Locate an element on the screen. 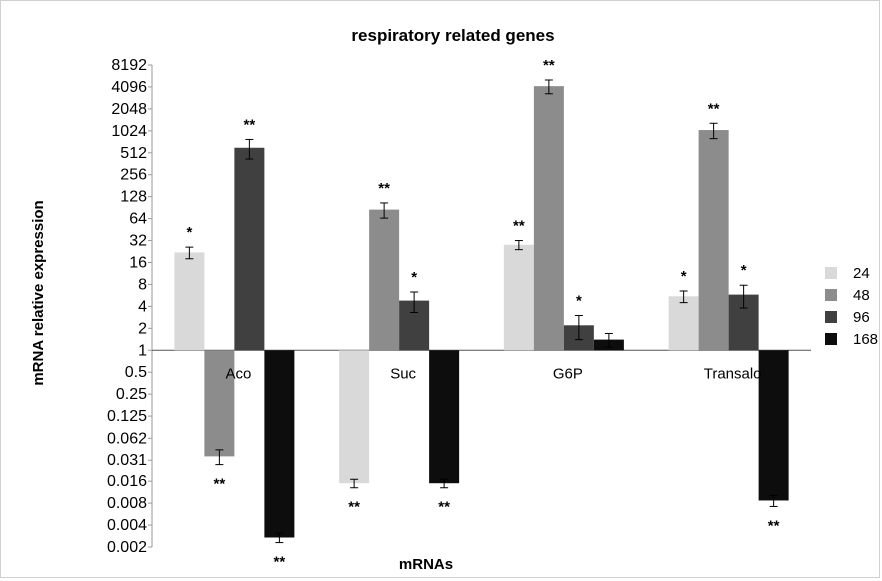 This screenshot has height=581, width=882. legend-label: 96 is located at coordinates (861, 317).